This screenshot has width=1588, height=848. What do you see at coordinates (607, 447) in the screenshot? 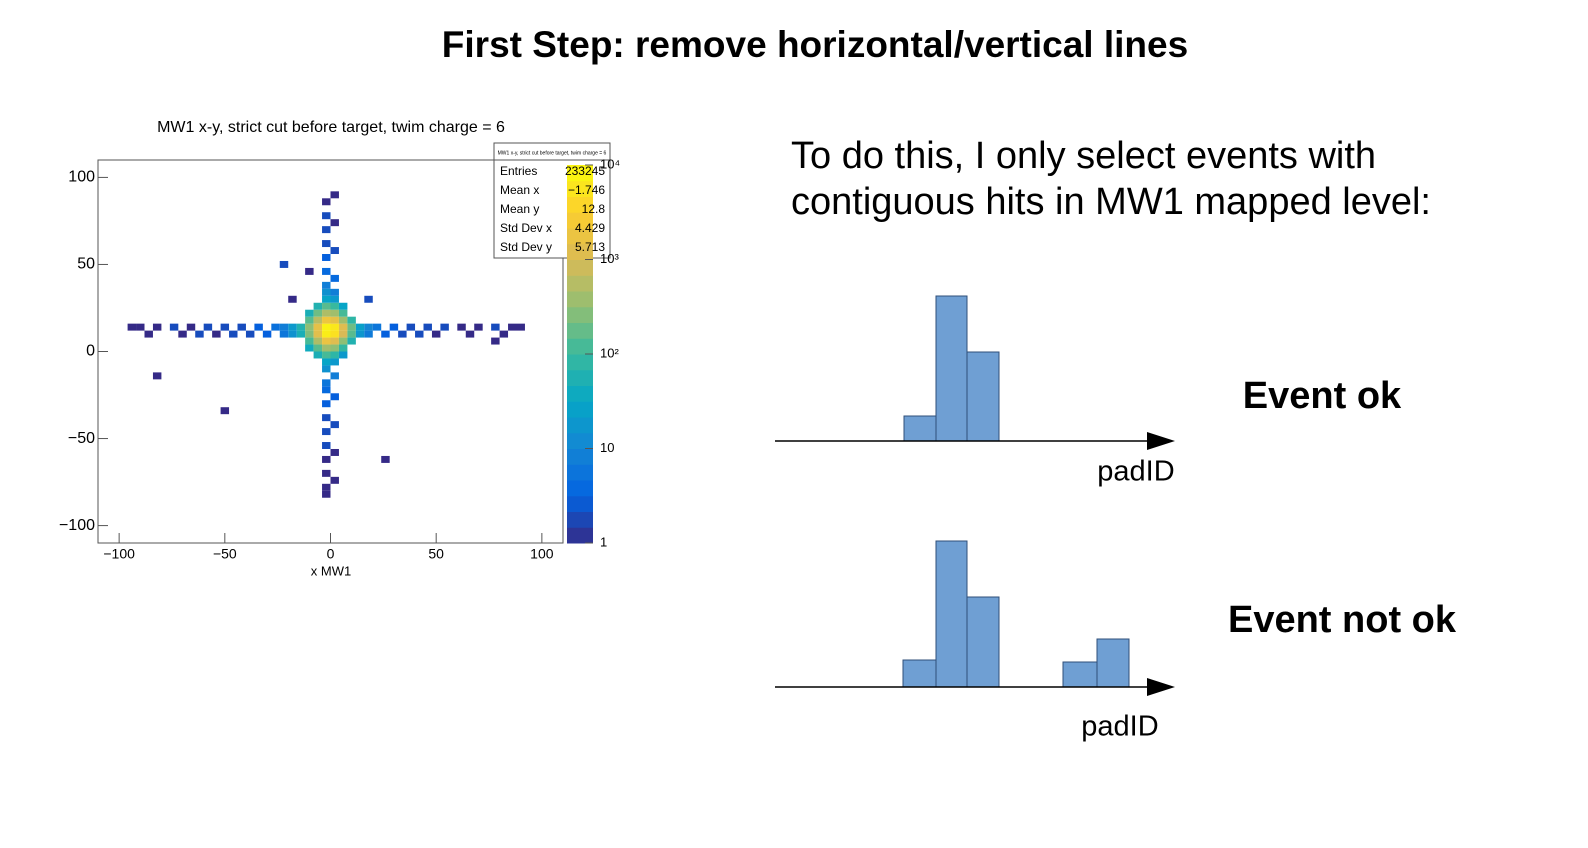
I see `z-tick-label: 10` at bounding box center [607, 447].